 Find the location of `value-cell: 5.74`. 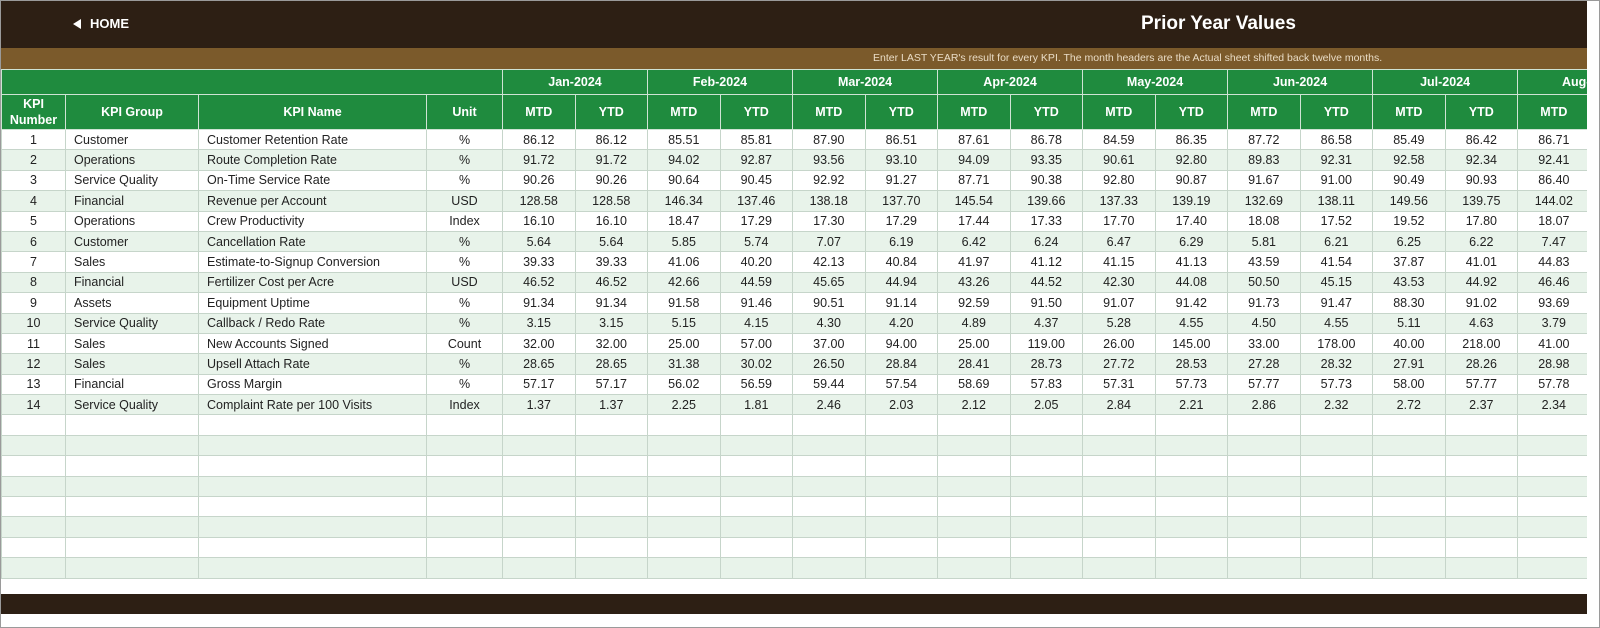

value-cell: 5.74 is located at coordinates (756, 241).